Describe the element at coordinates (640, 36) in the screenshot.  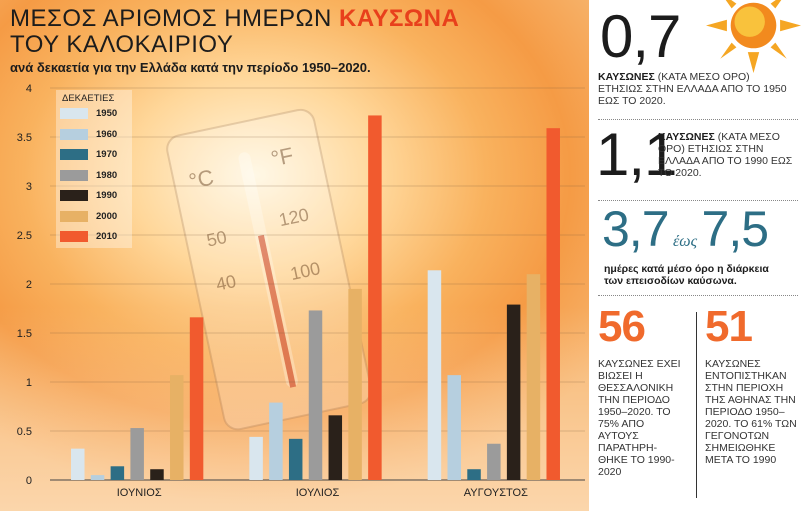
I see `stat1-value: 0,7` at that location.